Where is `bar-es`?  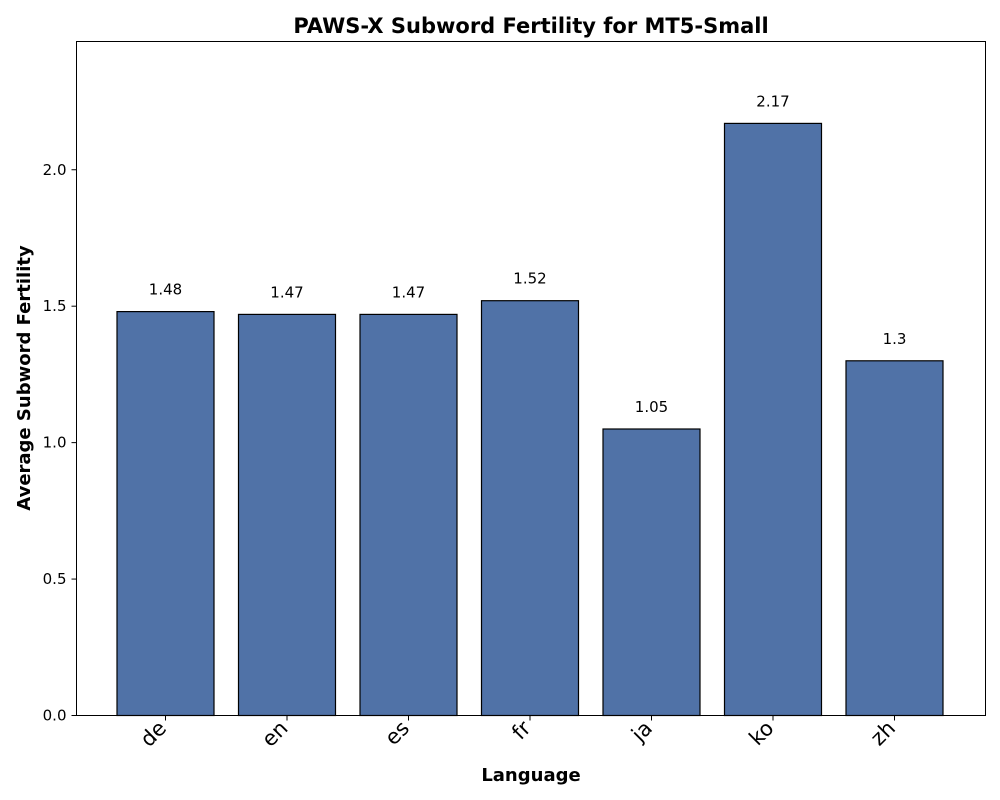
bar-es is located at coordinates (408, 515).